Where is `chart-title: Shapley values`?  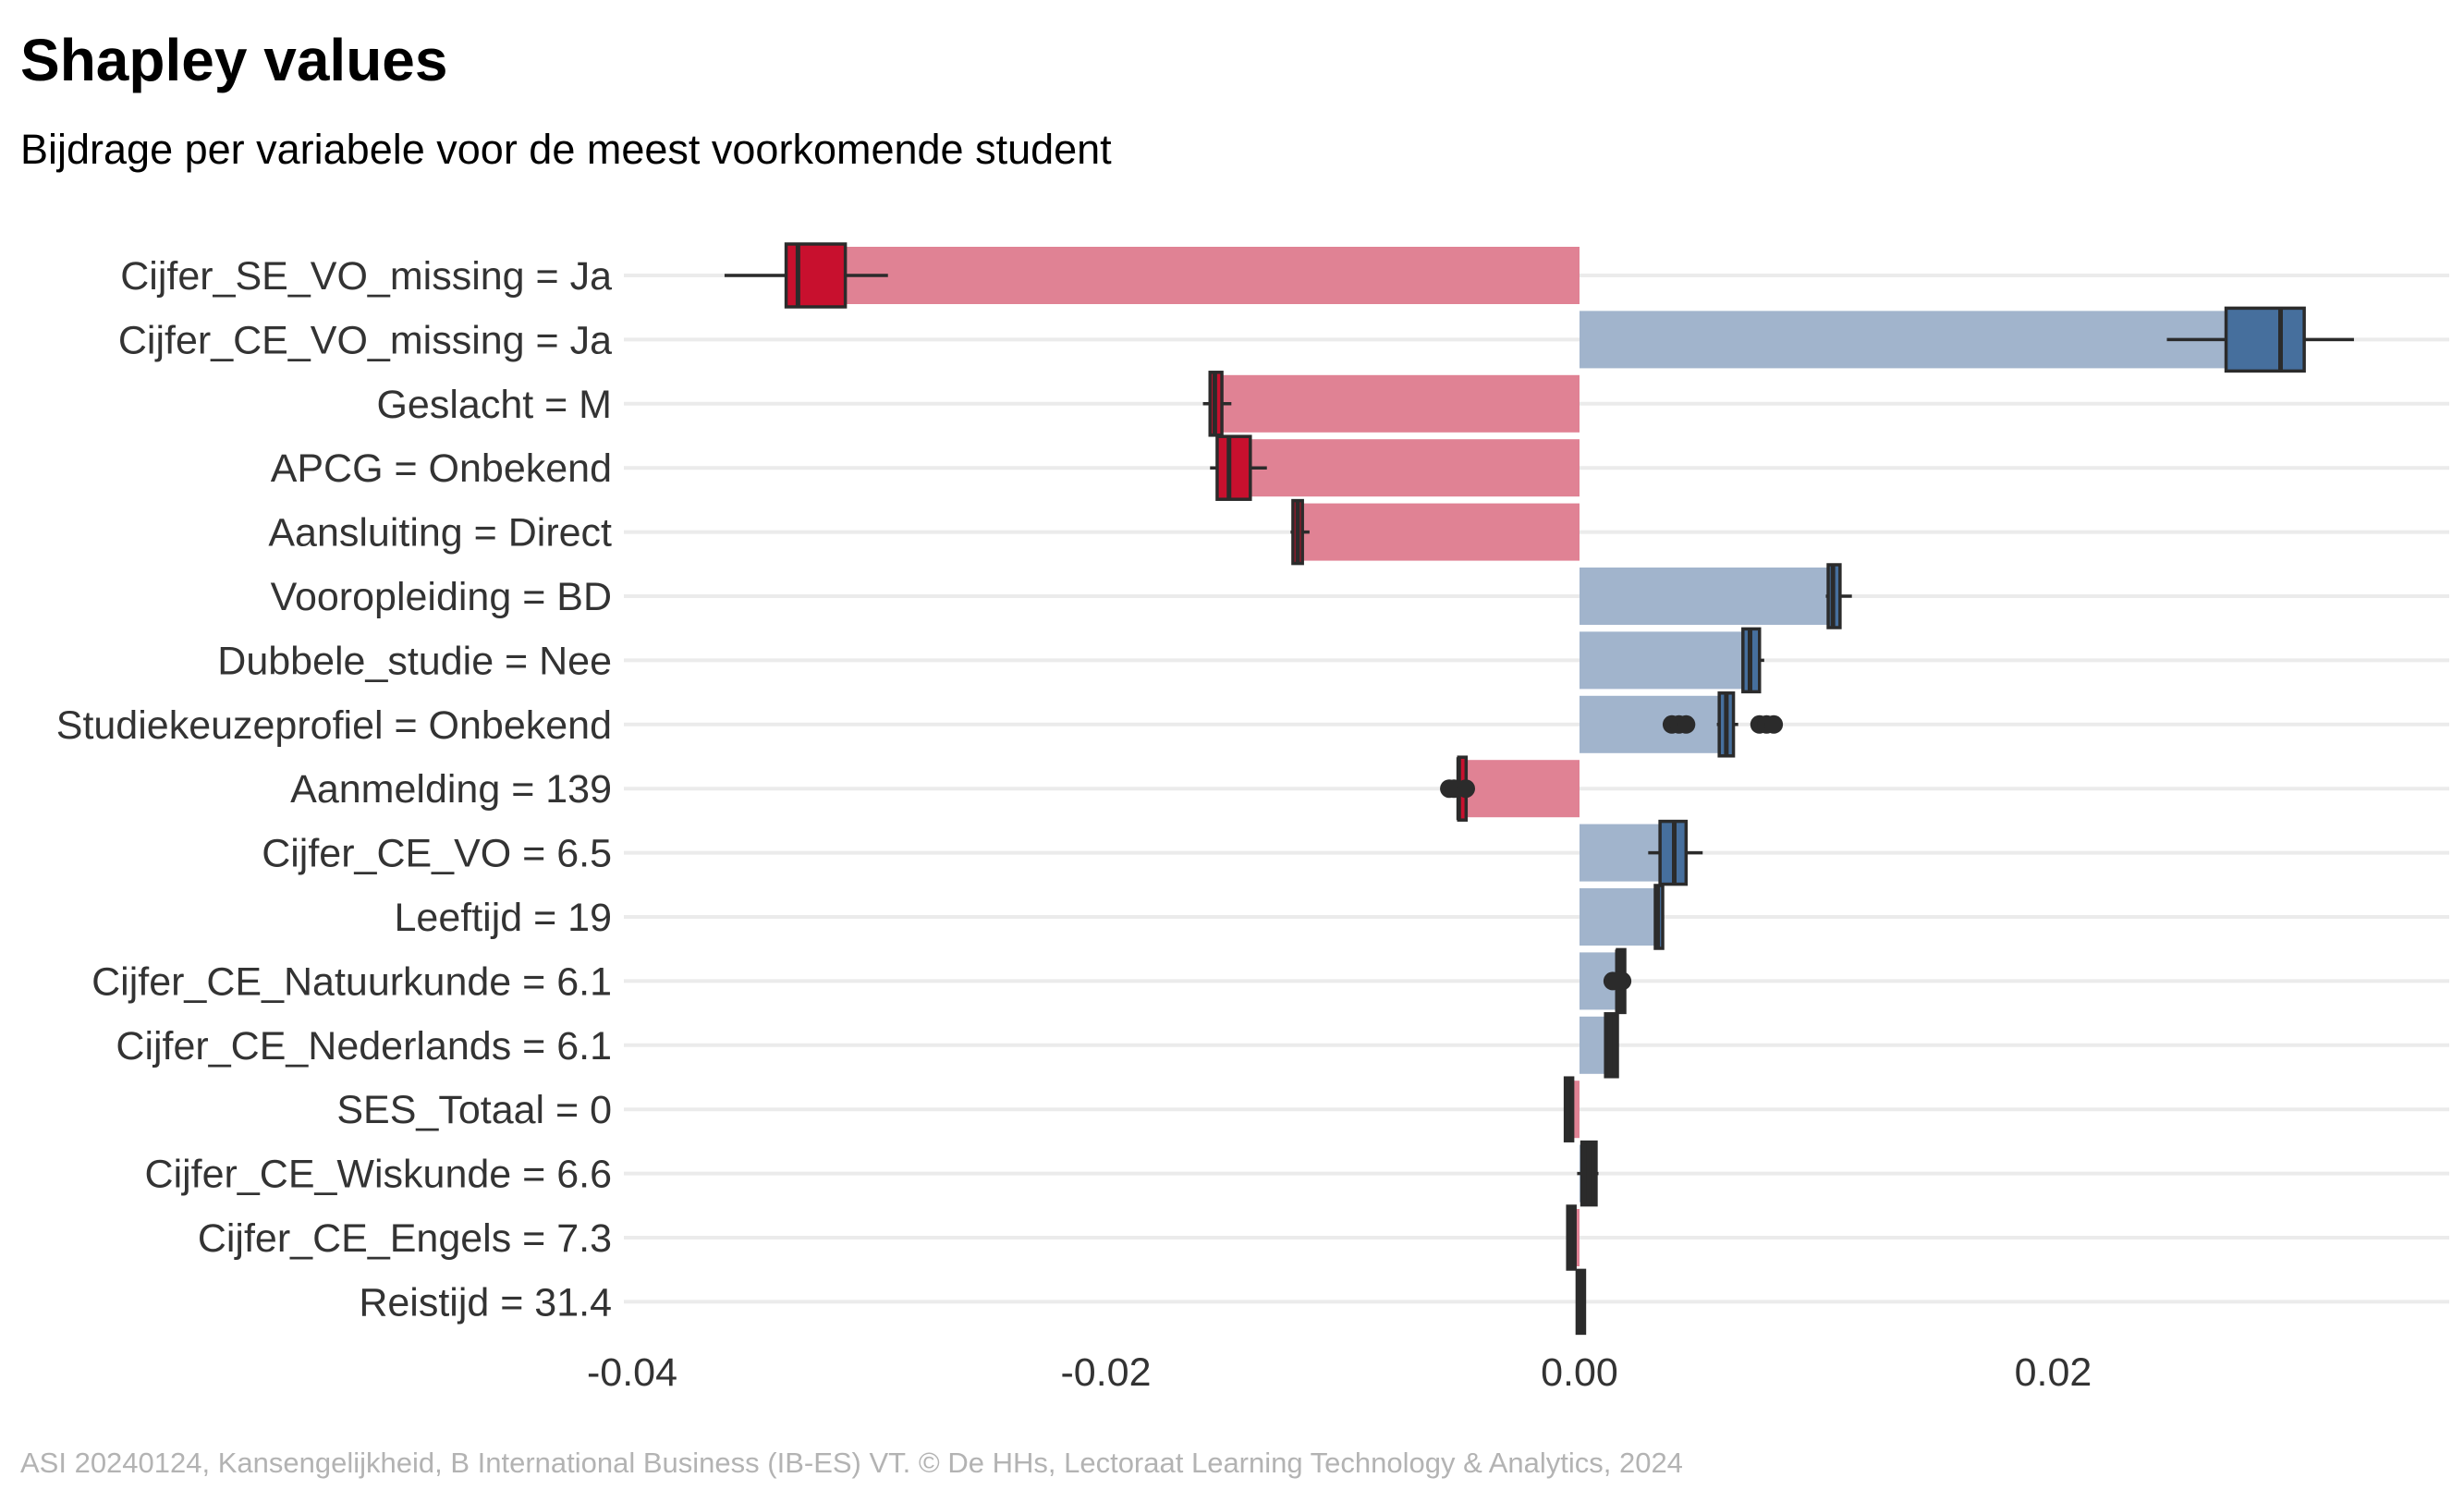
chart-title: Shapley values is located at coordinates (234, 60).